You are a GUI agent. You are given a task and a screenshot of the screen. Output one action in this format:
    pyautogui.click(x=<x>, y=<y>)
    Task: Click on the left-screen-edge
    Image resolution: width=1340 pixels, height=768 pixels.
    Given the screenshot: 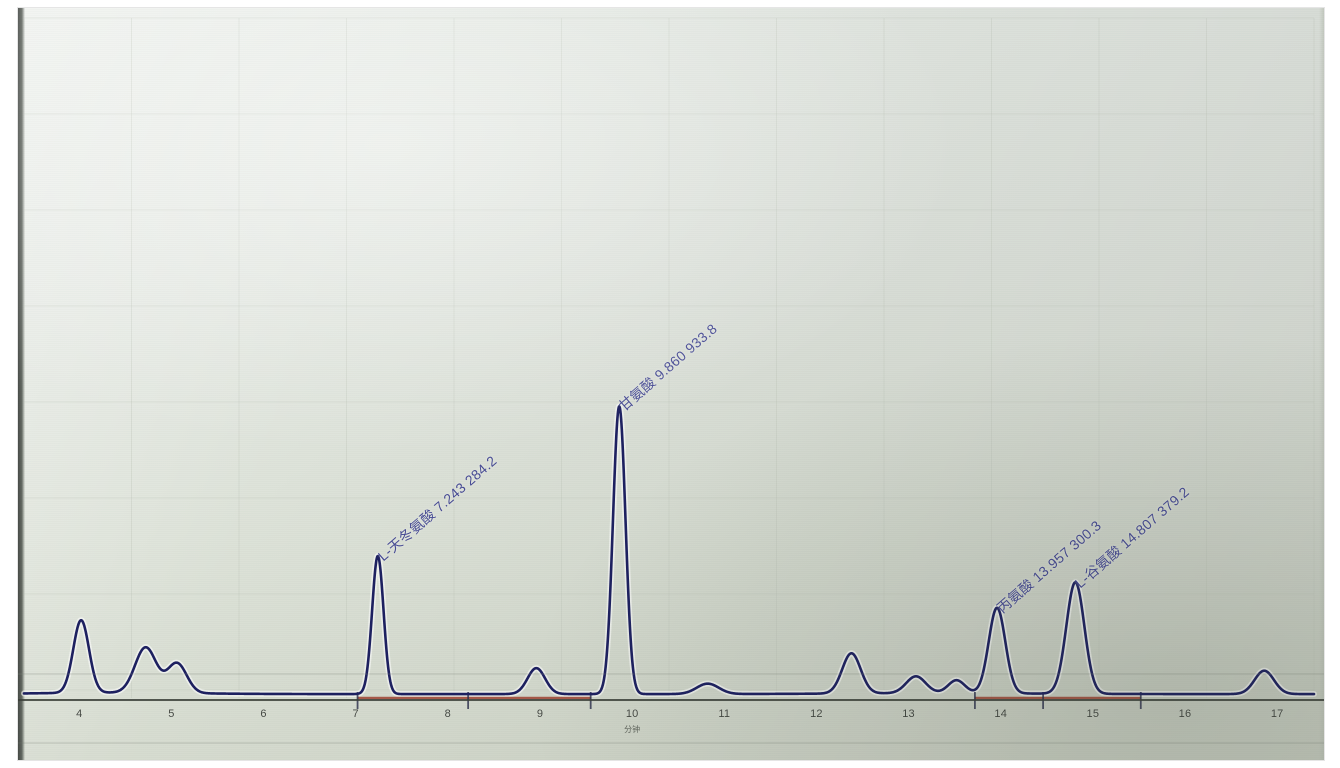 What is the action you would take?
    pyautogui.click(x=21, y=384)
    